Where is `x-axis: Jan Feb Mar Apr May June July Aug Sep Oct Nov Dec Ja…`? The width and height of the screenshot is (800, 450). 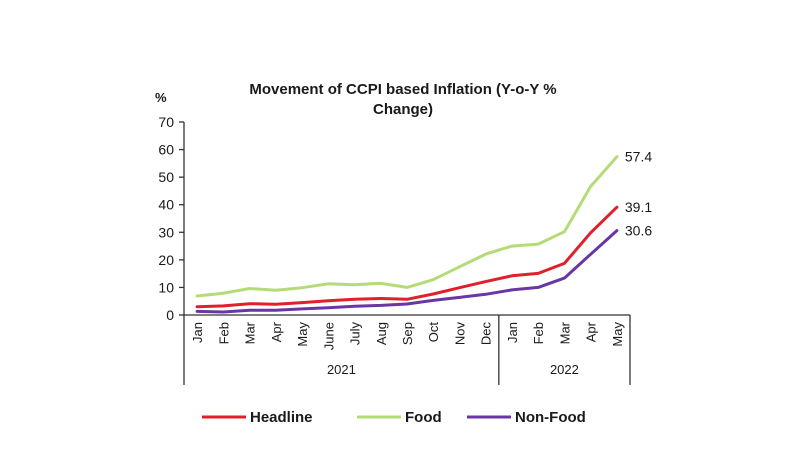 x-axis: Jan Feb Mar Apr May June July Aug Sep Oct Nov Dec Ja… is located at coordinates (407, 349).